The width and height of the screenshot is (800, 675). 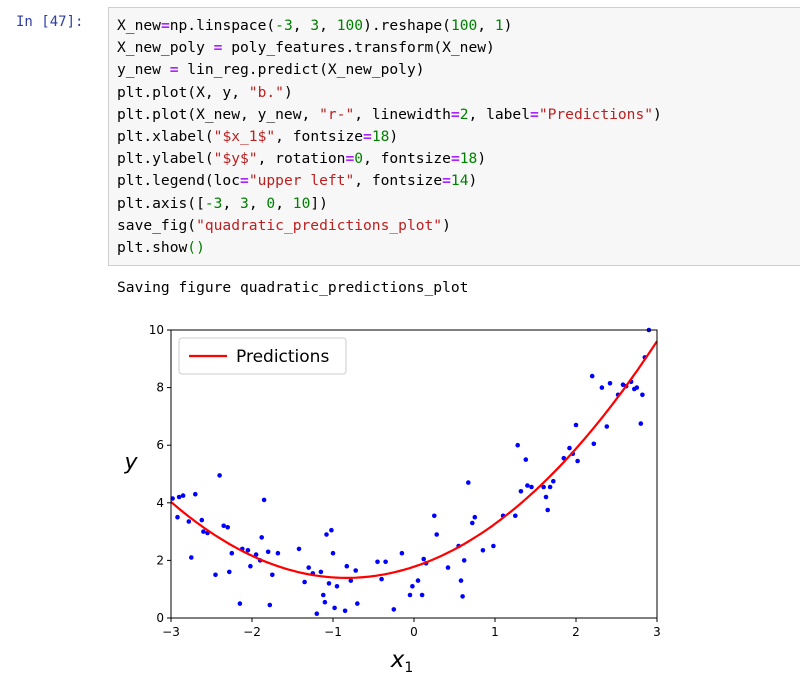 I want to click on code-line: y_new = lin_reg.predict(X_new_poly), so click(x=271, y=69).